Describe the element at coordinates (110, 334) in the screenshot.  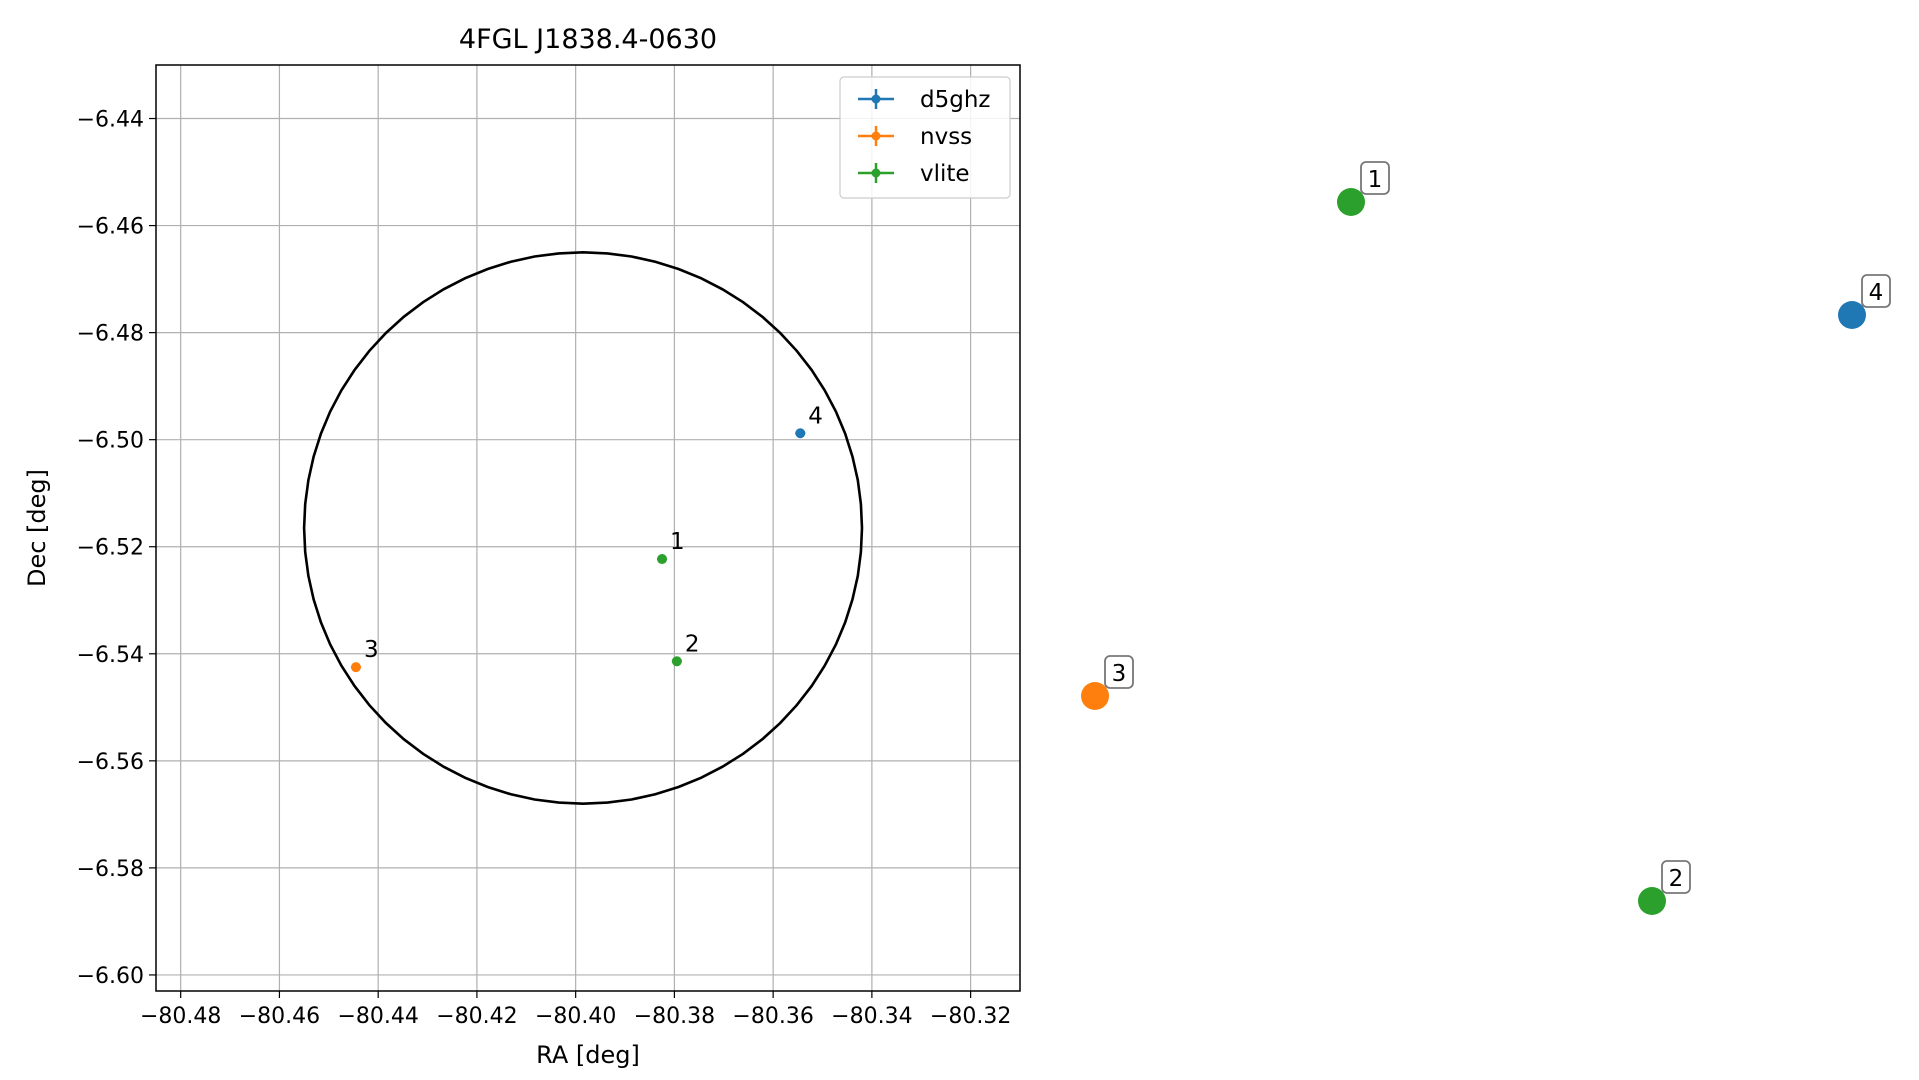
I see `y-tick-label: −6.48` at that location.